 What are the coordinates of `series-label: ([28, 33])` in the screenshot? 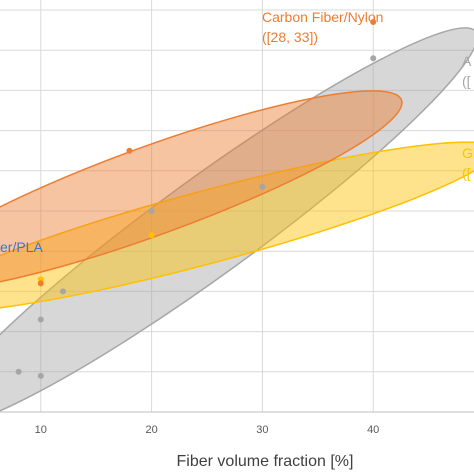 It's located at (290, 37).